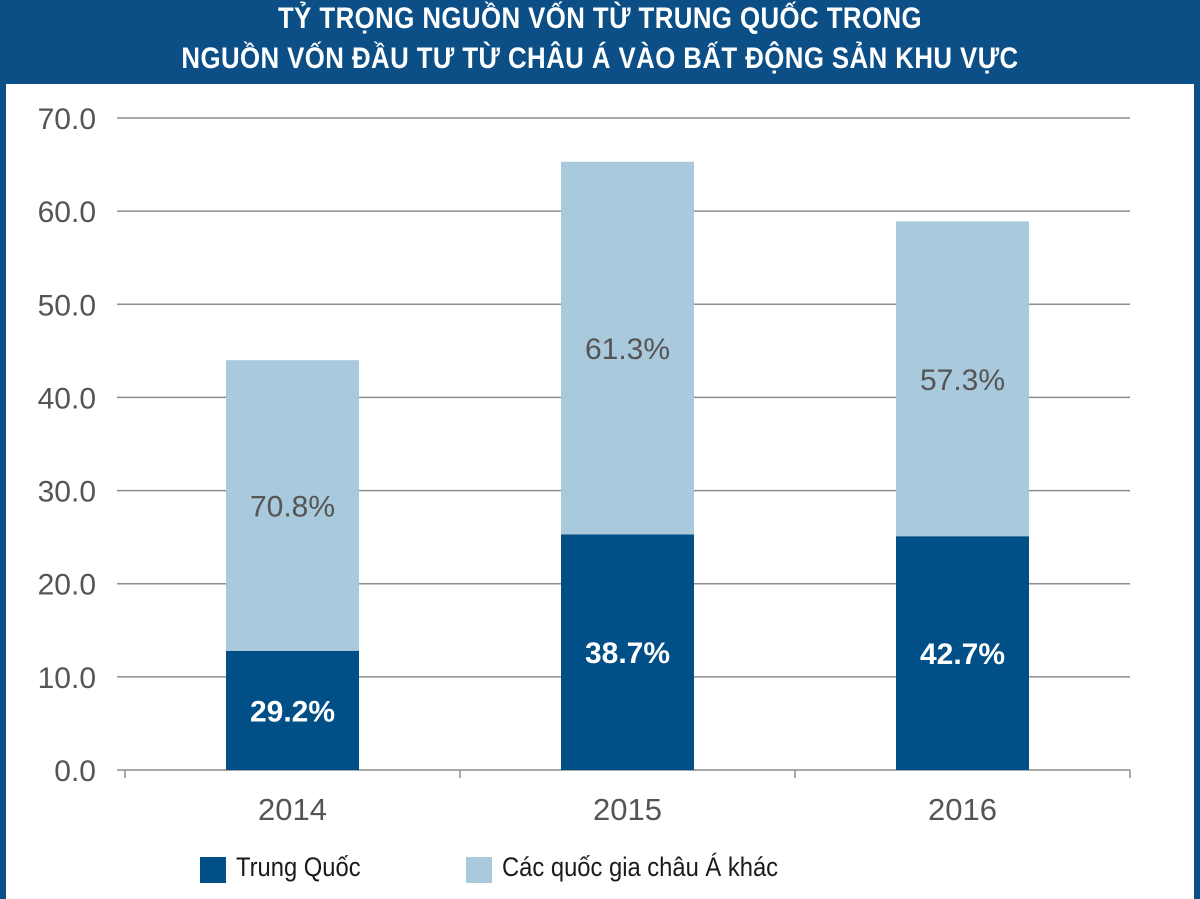 This screenshot has width=1200, height=899. I want to click on y-axis-ticks: 0.0 10.0 20.0 30.0 40.0 50.0 60.0 70.0, so click(67, 445).